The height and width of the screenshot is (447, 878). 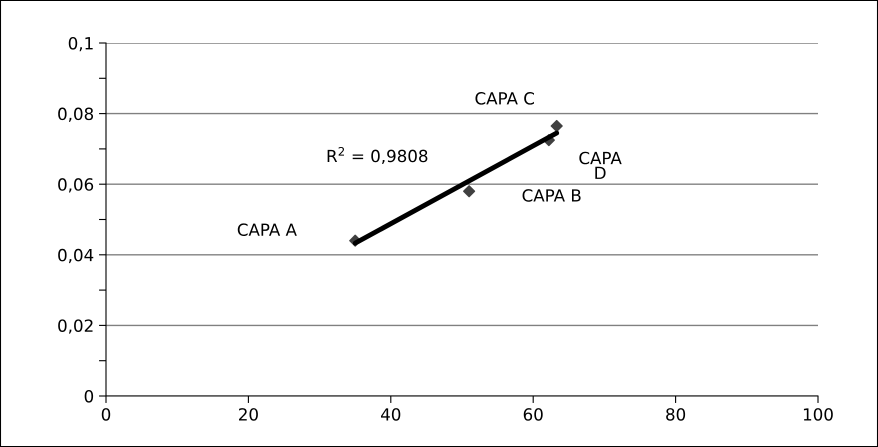 I want to click on x-tick-label: 40, so click(x=390, y=414).